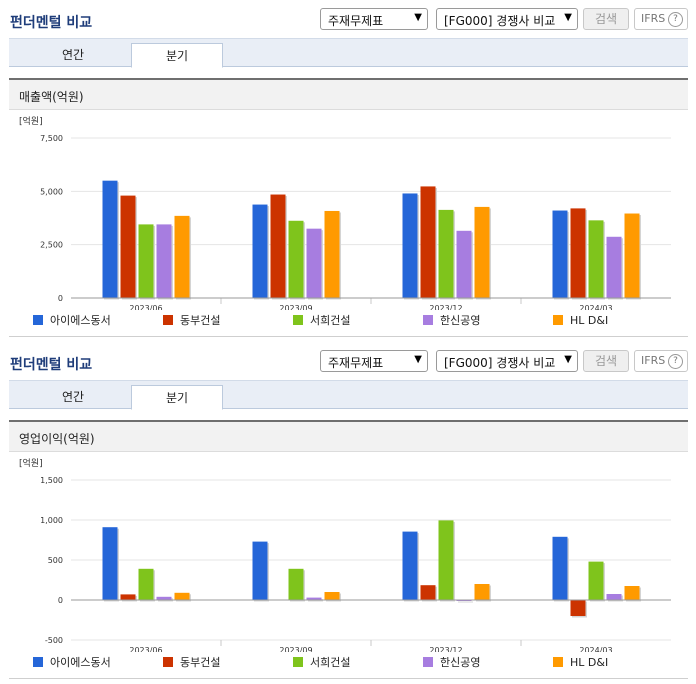 The height and width of the screenshot is (684, 696). I want to click on legend-label: 서희건설, so click(330, 320).